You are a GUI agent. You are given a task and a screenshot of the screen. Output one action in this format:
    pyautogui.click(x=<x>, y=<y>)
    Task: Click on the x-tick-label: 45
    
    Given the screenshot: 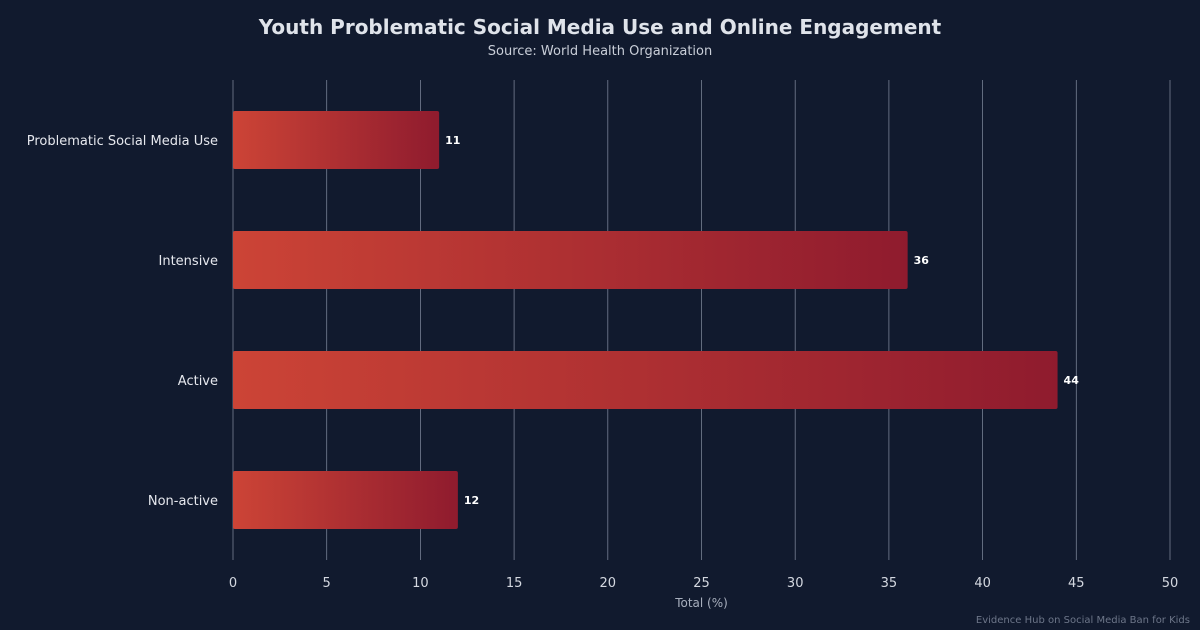 What is the action you would take?
    pyautogui.click(x=1076, y=583)
    